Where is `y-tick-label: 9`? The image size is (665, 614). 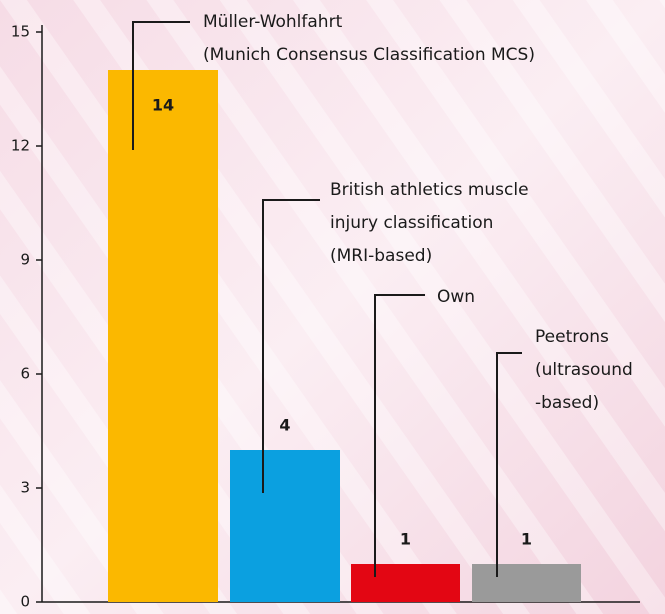 y-tick-label: 9 is located at coordinates (25, 260).